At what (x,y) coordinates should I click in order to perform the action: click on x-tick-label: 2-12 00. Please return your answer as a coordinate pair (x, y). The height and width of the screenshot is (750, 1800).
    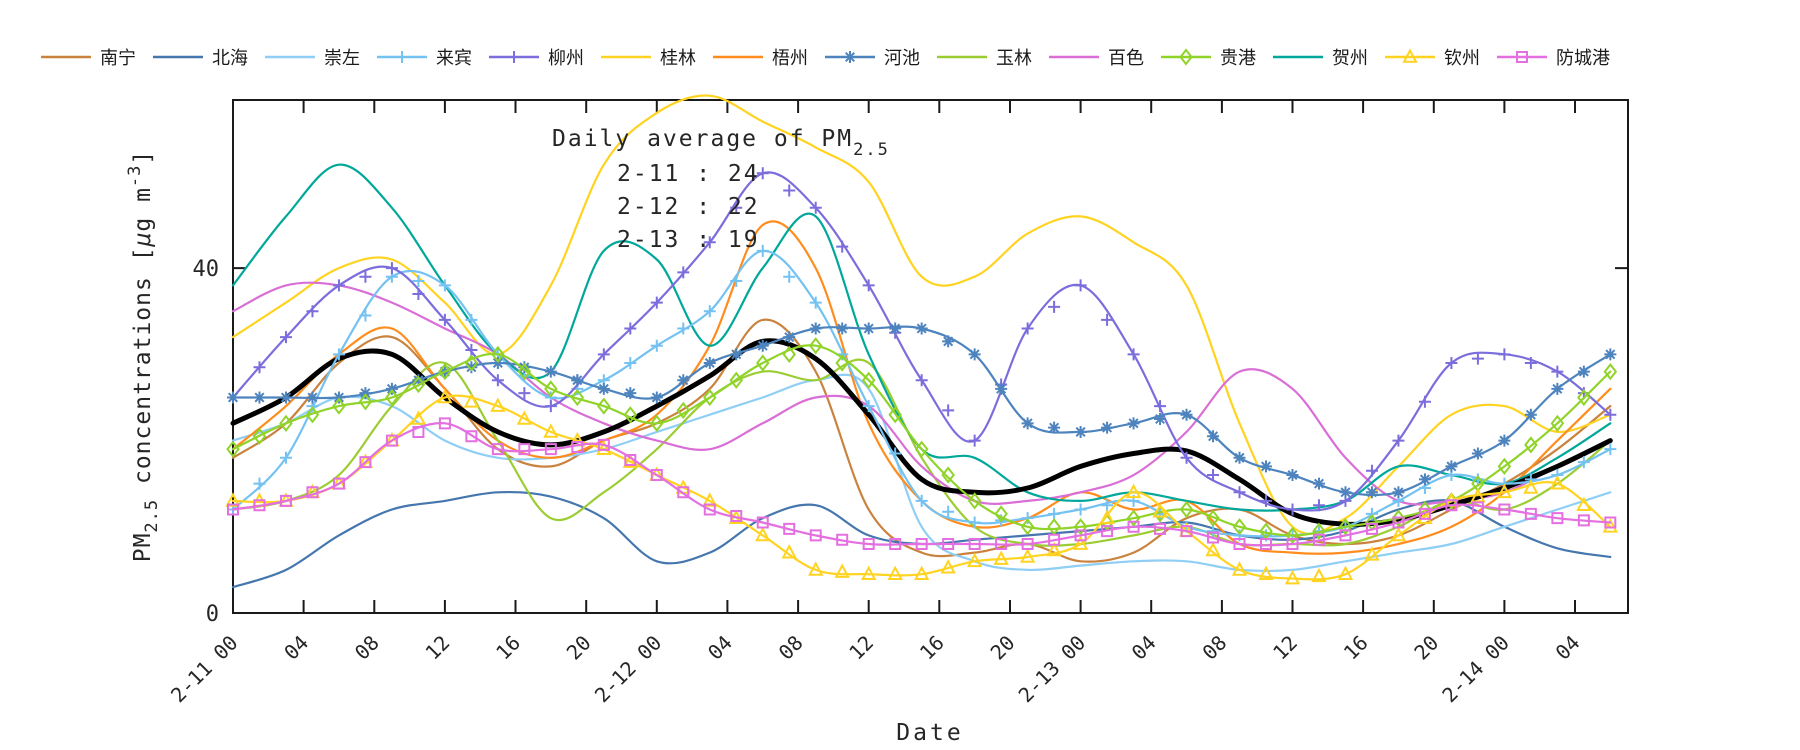
    Looking at the image, I should click on (628, 669).